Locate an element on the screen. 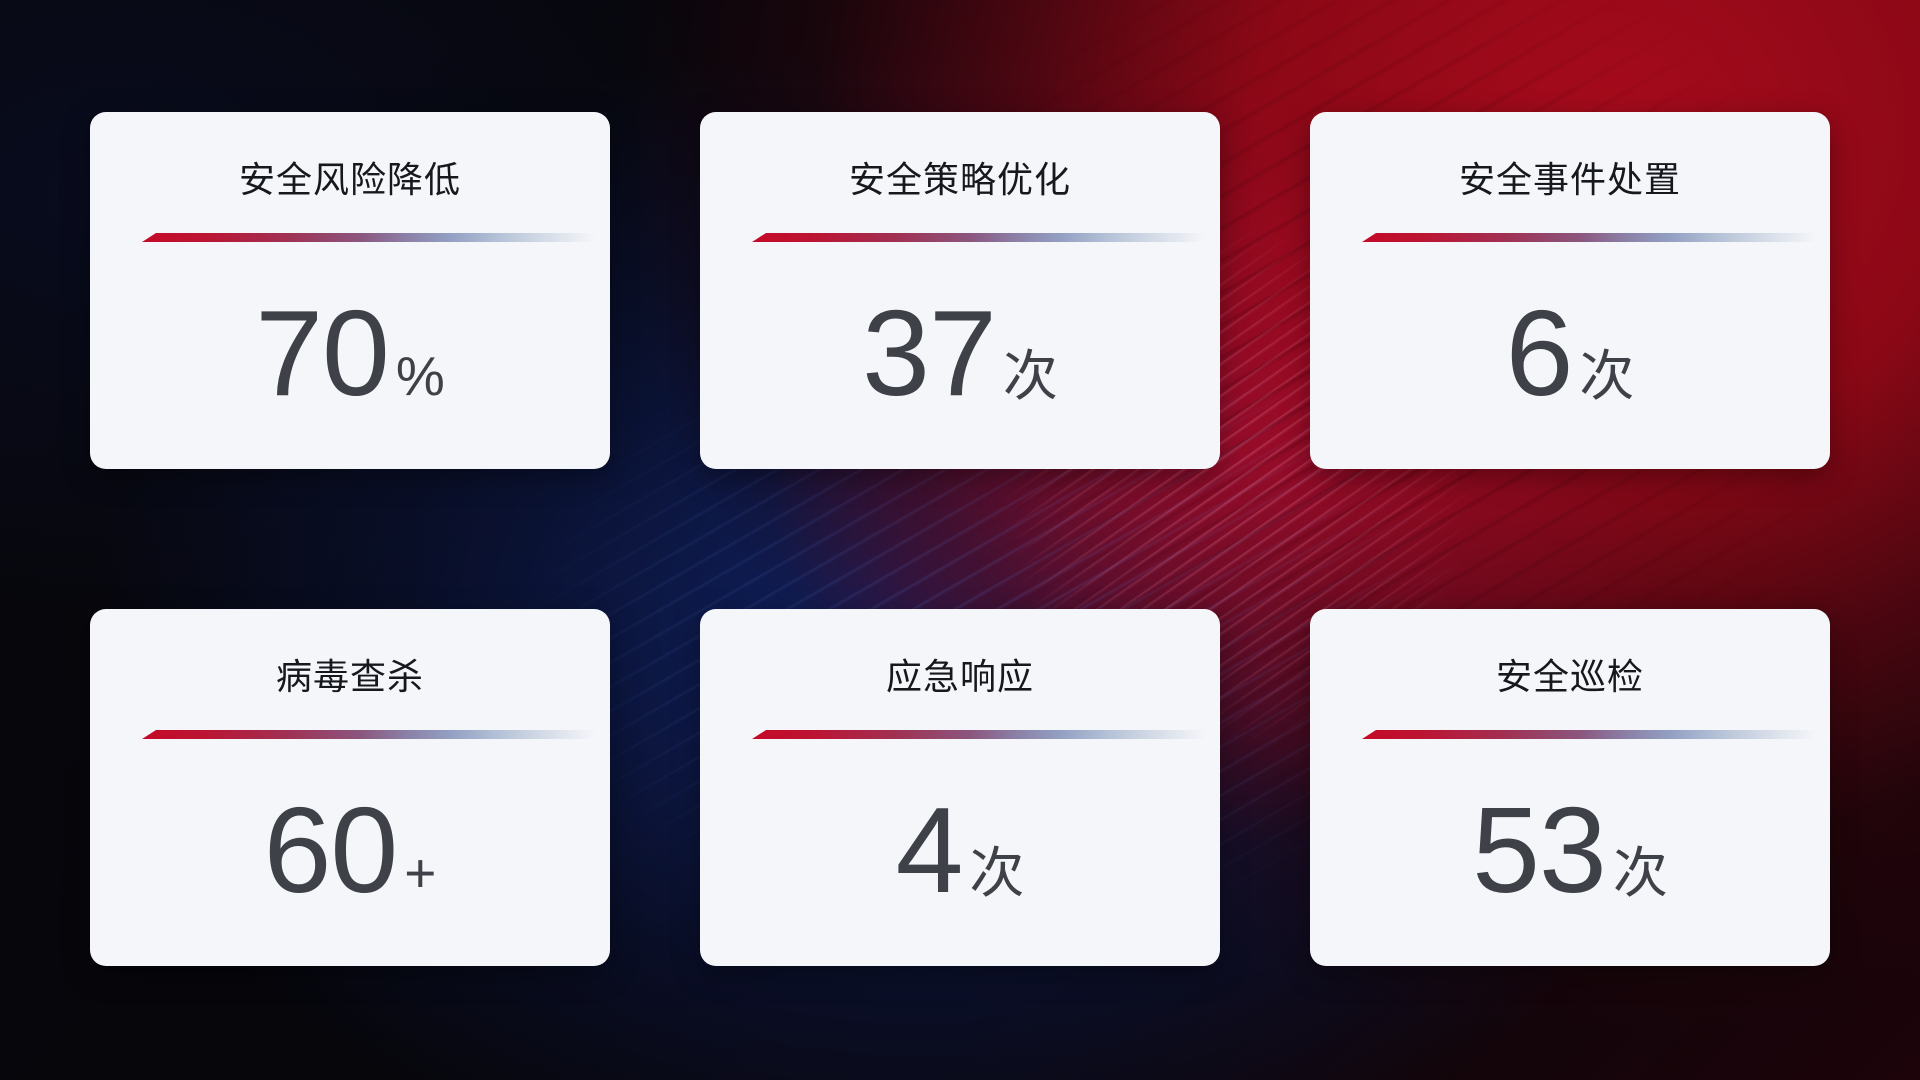 The width and height of the screenshot is (1920, 1080). stat-card-security-inspection: 安全巡检 53 次 is located at coordinates (1570, 787).